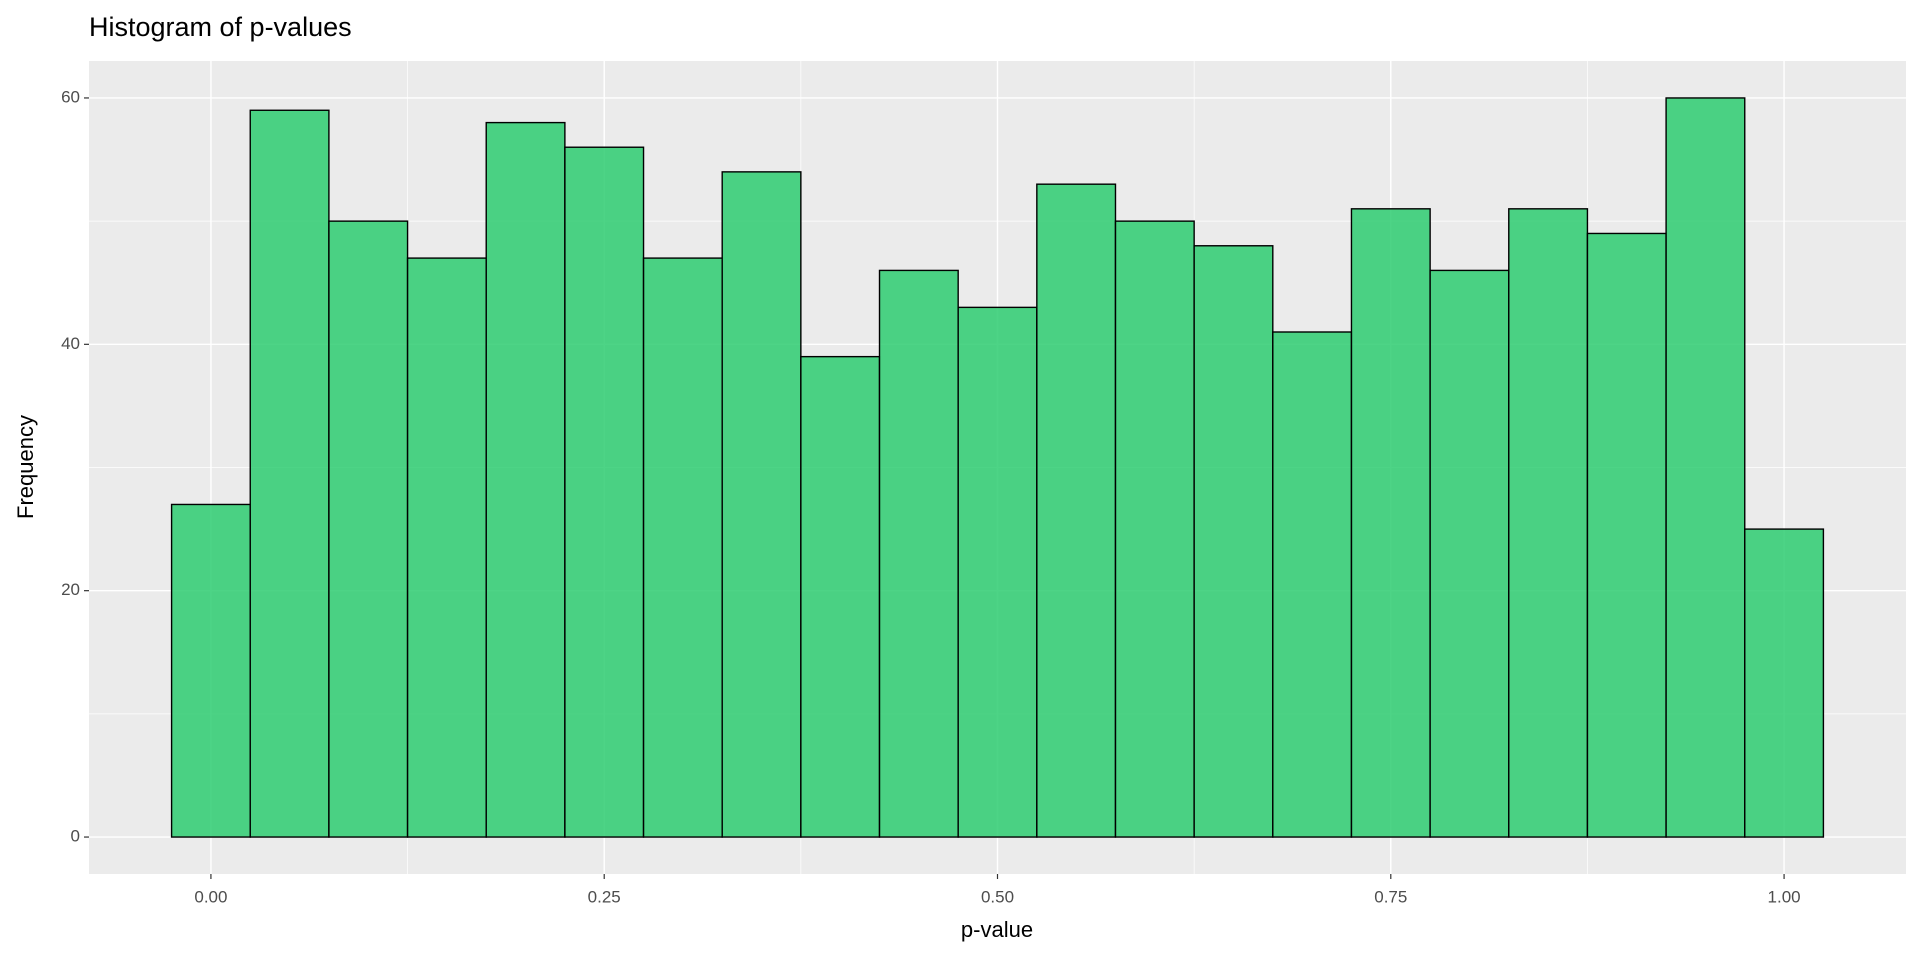 The image size is (1920, 960). What do you see at coordinates (997, 896) in the screenshot?
I see `x-tick-label: 0.50` at bounding box center [997, 896].